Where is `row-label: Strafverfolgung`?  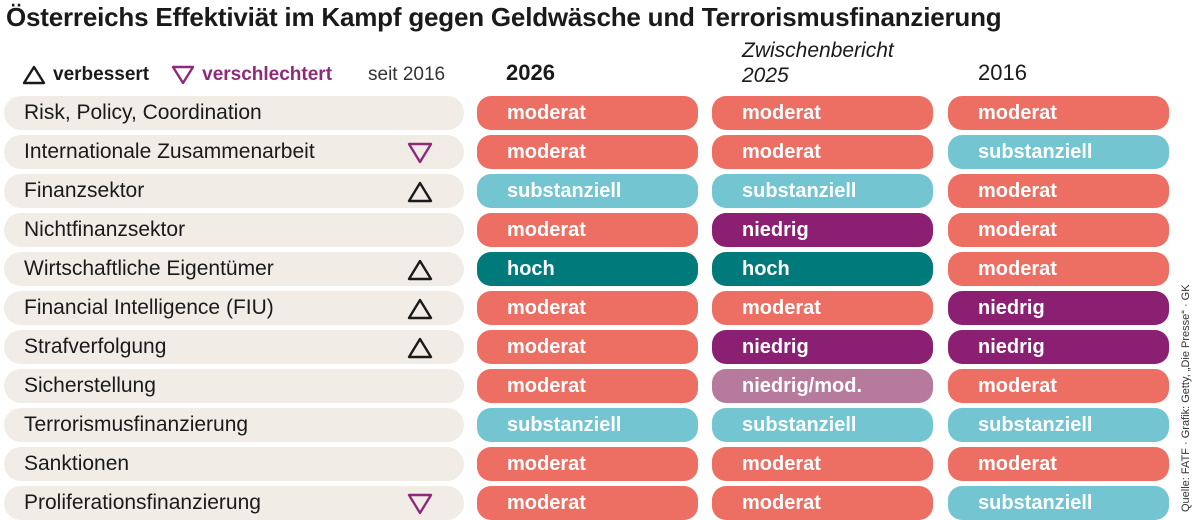
row-label: Strafverfolgung is located at coordinates (95, 346).